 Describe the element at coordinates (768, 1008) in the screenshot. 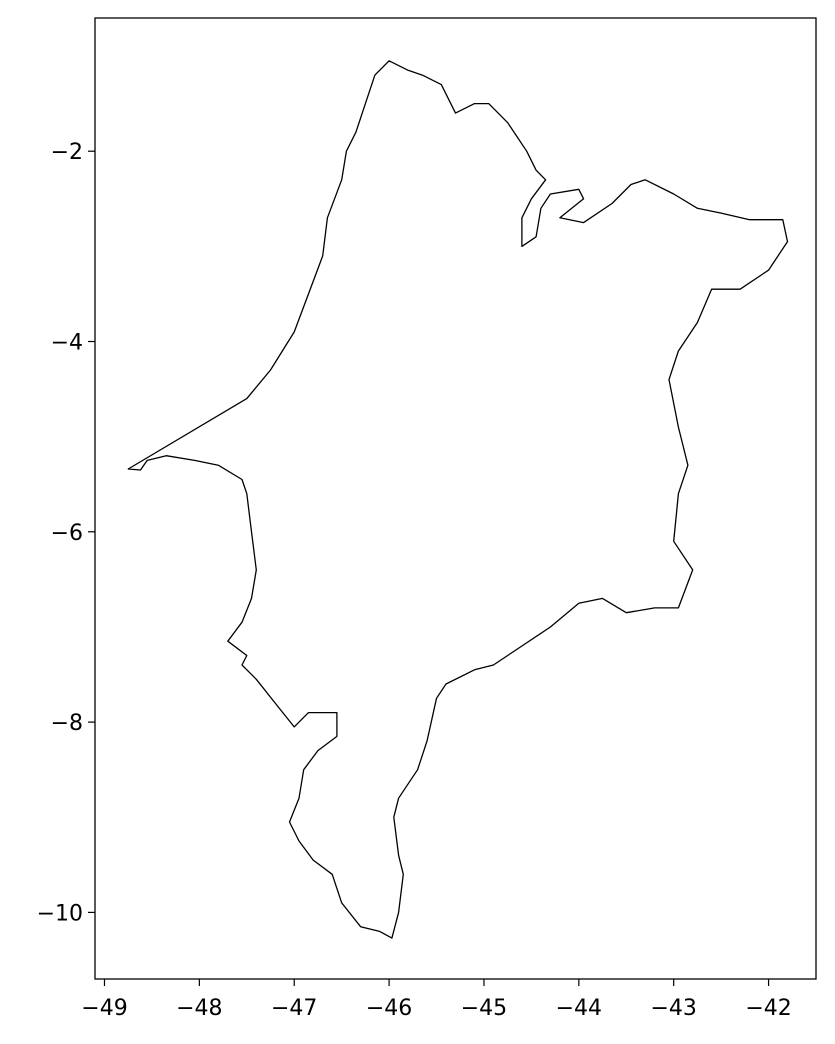

I see `x-tick-label: −42` at that location.